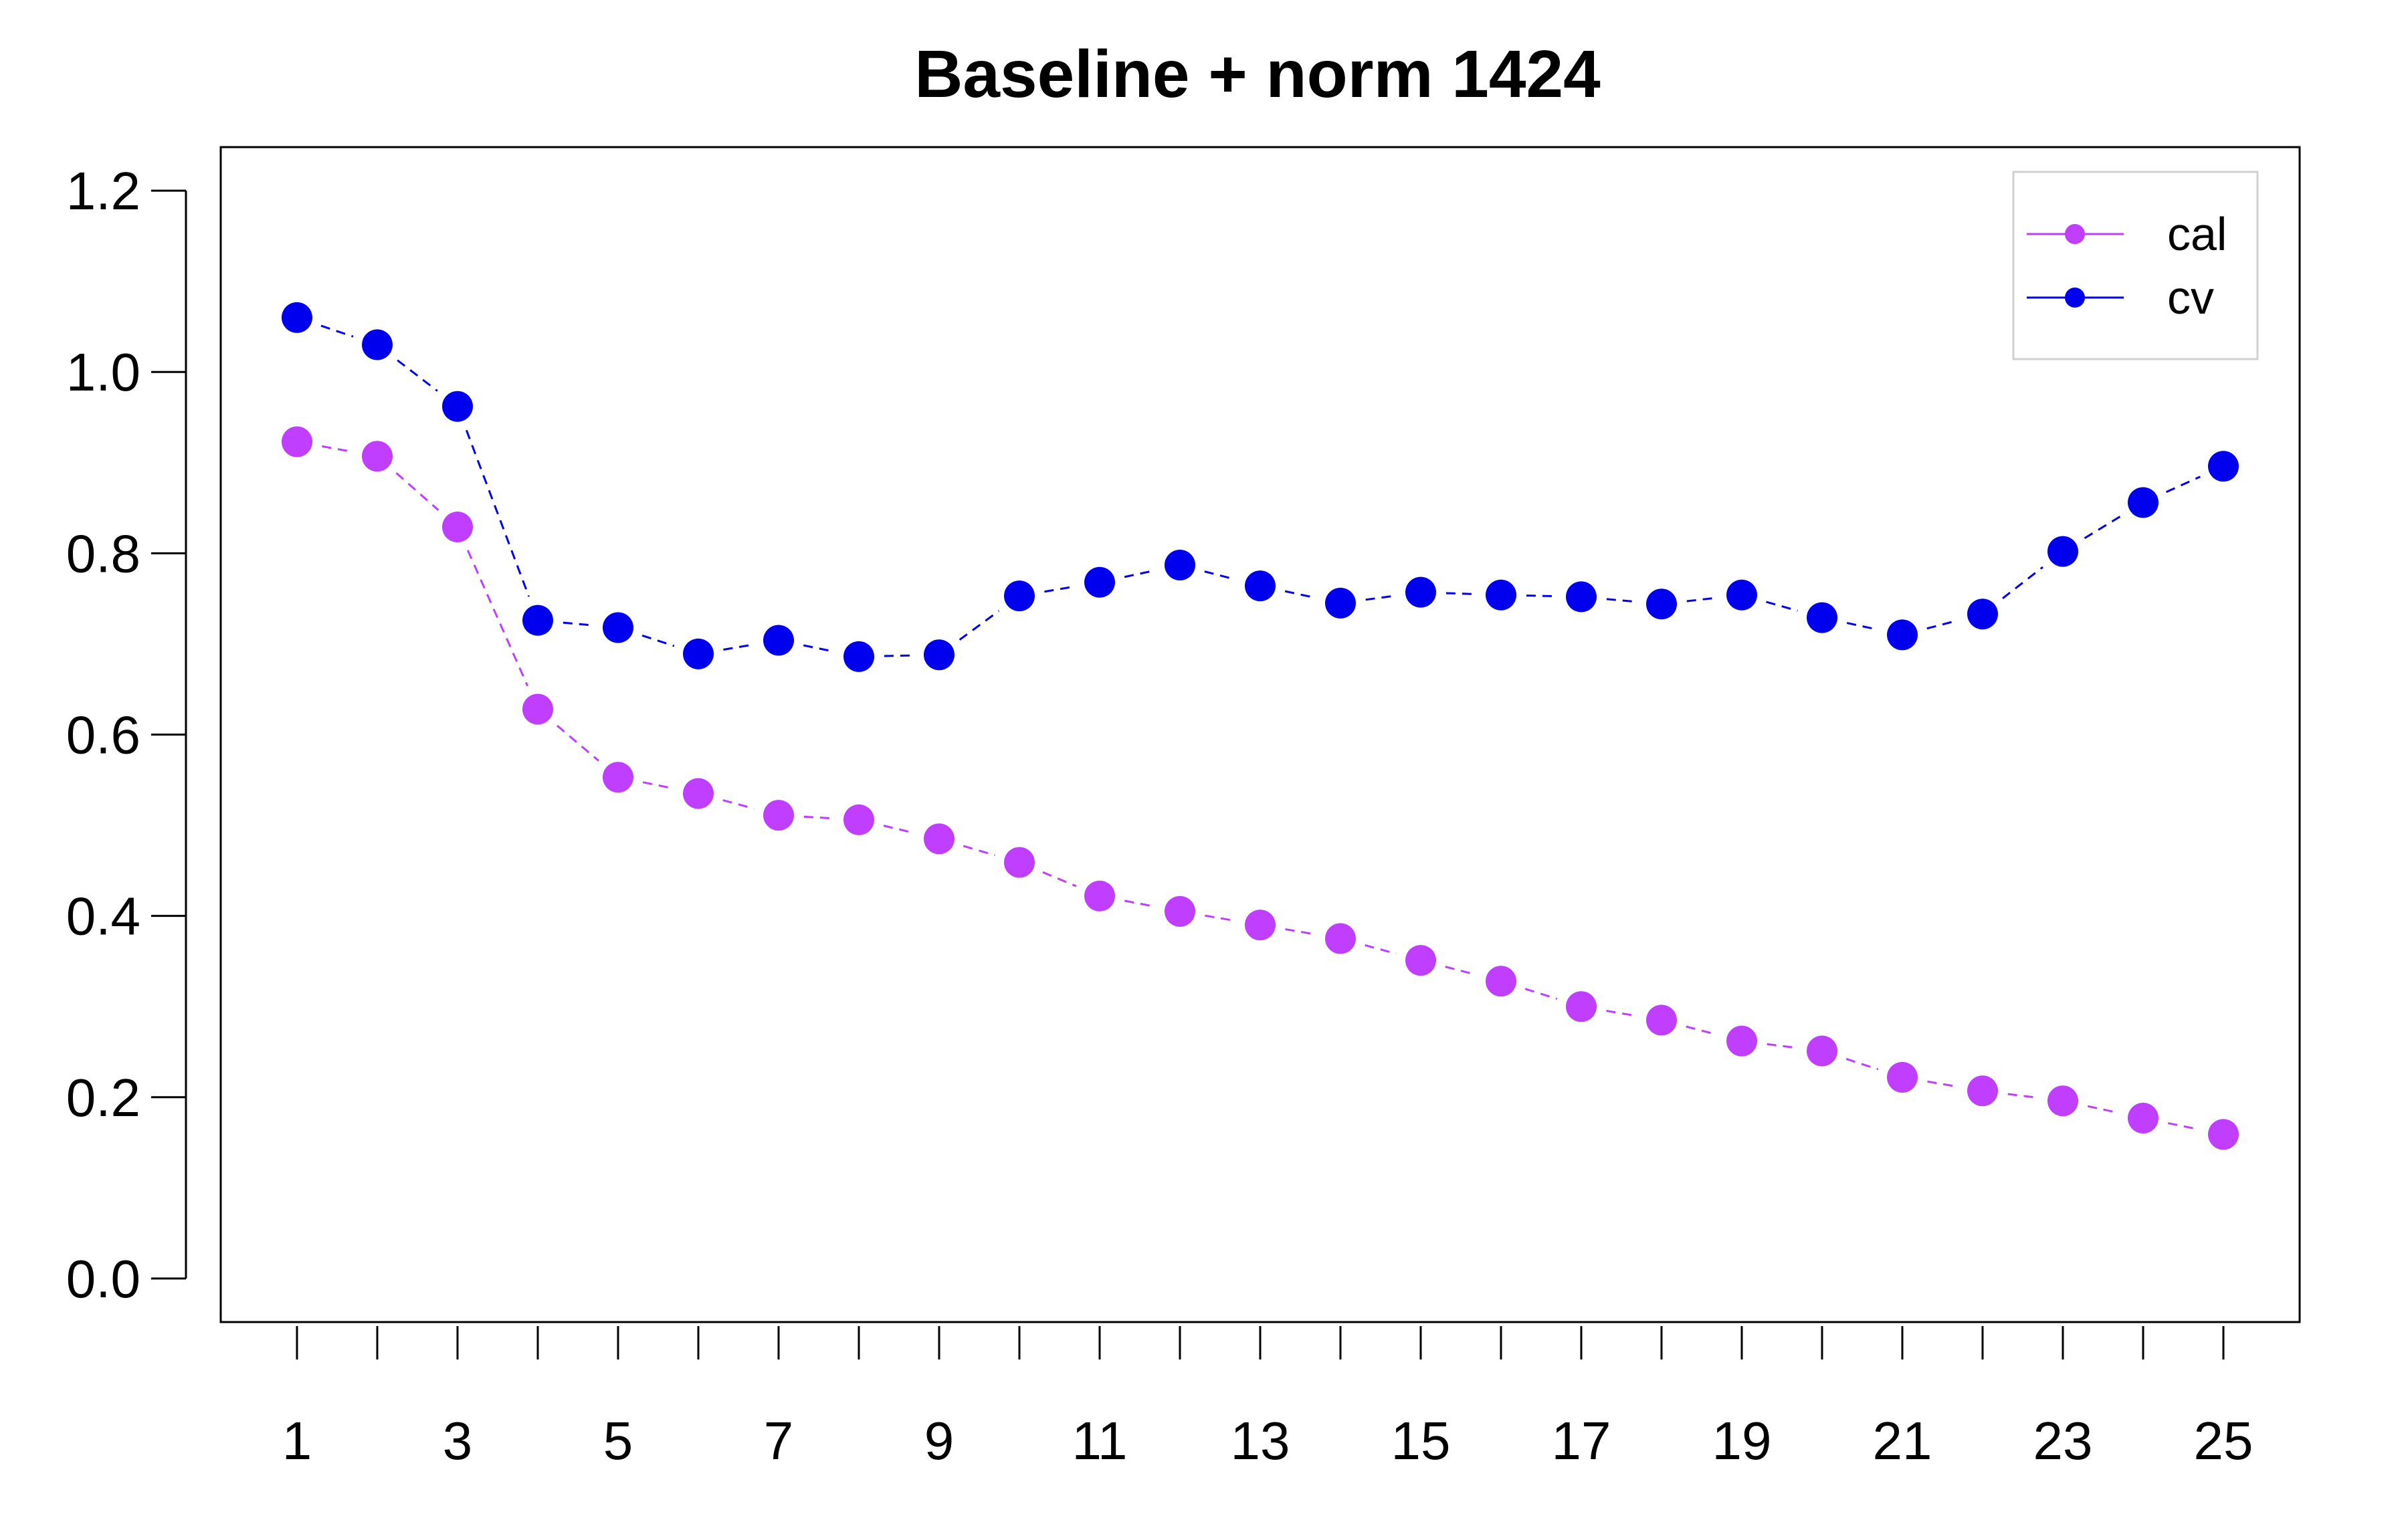 The width and height of the screenshot is (2408, 1522). Describe the element at coordinates (103, 917) in the screenshot. I see `y-tick-label: 0.4` at that location.